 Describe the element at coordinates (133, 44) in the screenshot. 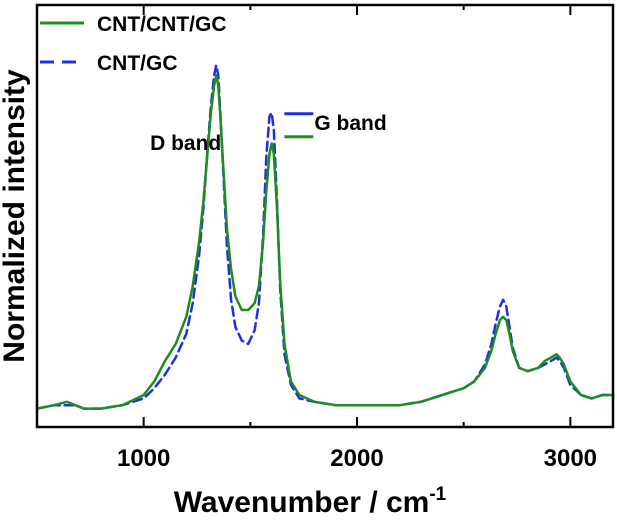

I see `legend: CNT/CNT/GC CNT/GC` at that location.